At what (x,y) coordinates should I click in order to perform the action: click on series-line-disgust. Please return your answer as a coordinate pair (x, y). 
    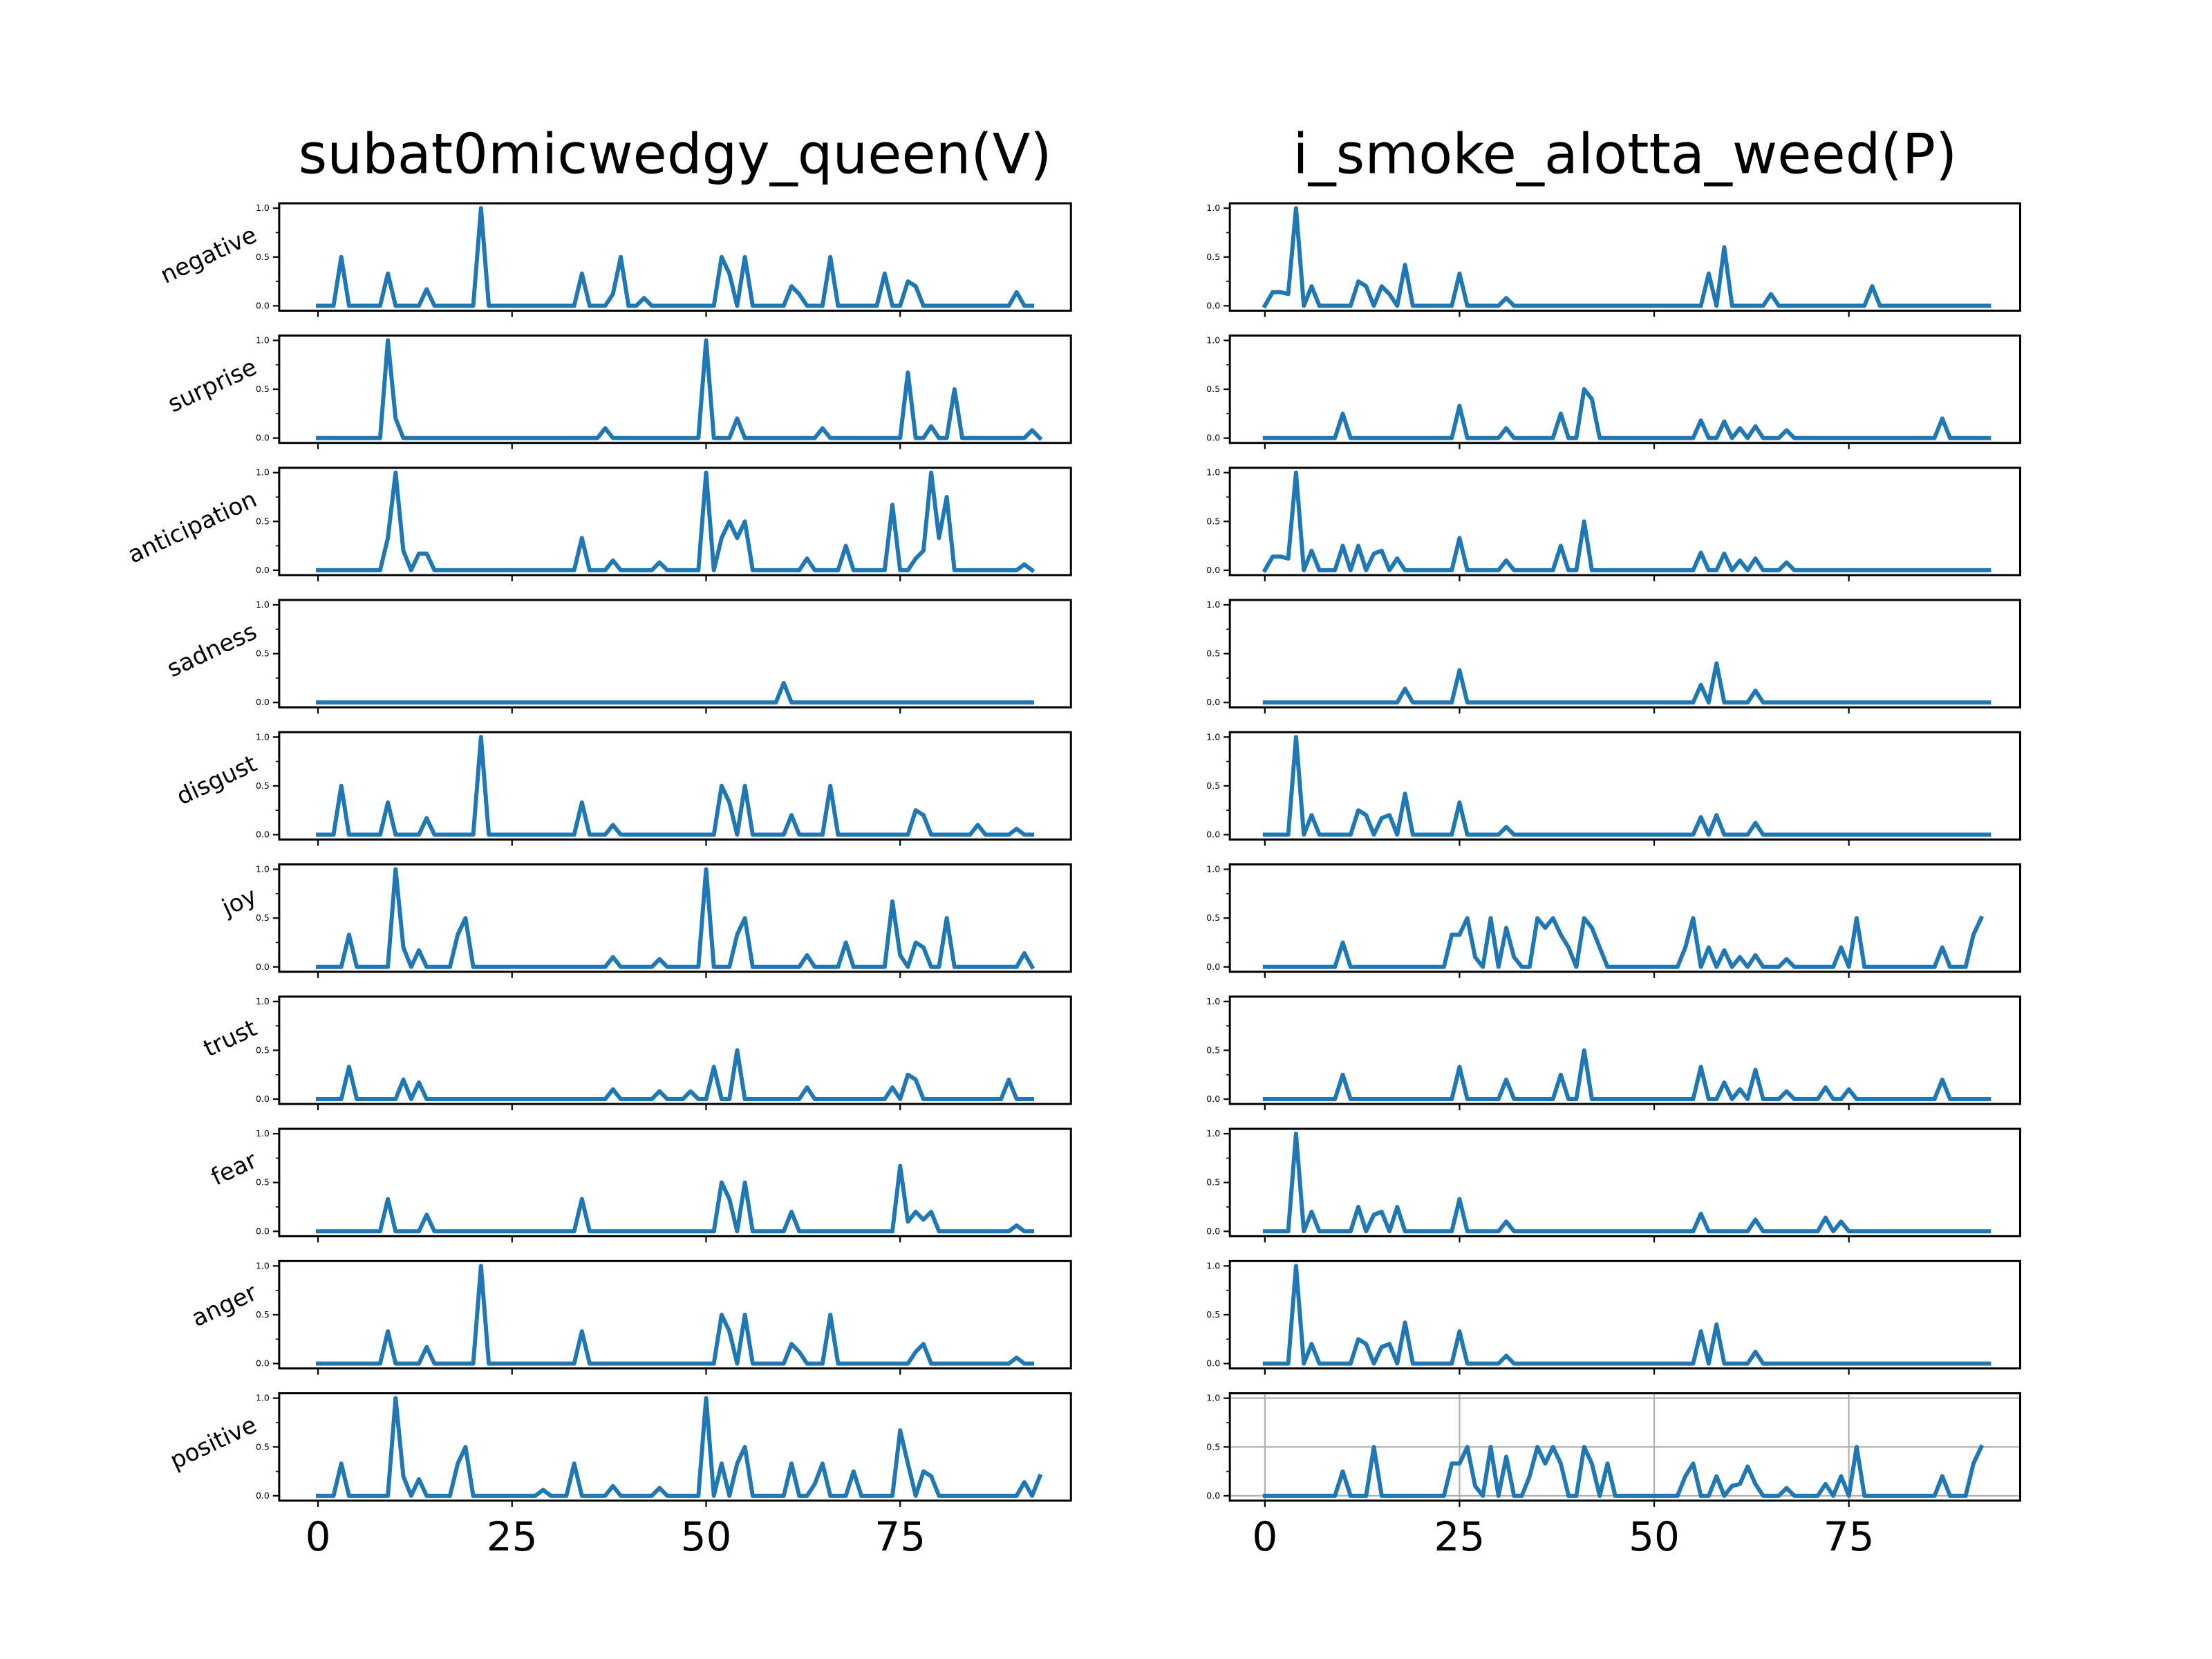
    Looking at the image, I should click on (675, 786).